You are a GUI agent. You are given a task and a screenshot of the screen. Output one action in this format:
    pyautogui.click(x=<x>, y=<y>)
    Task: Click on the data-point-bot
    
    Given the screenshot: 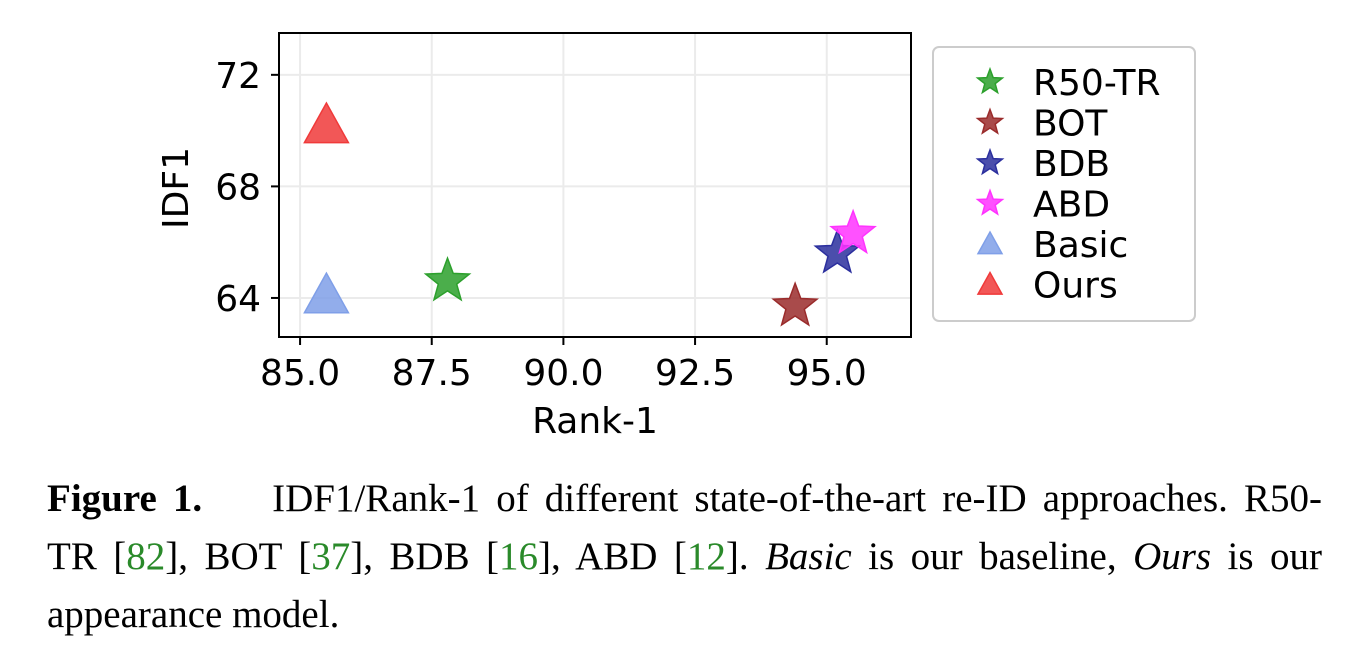 What is the action you would take?
    pyautogui.click(x=795, y=304)
    